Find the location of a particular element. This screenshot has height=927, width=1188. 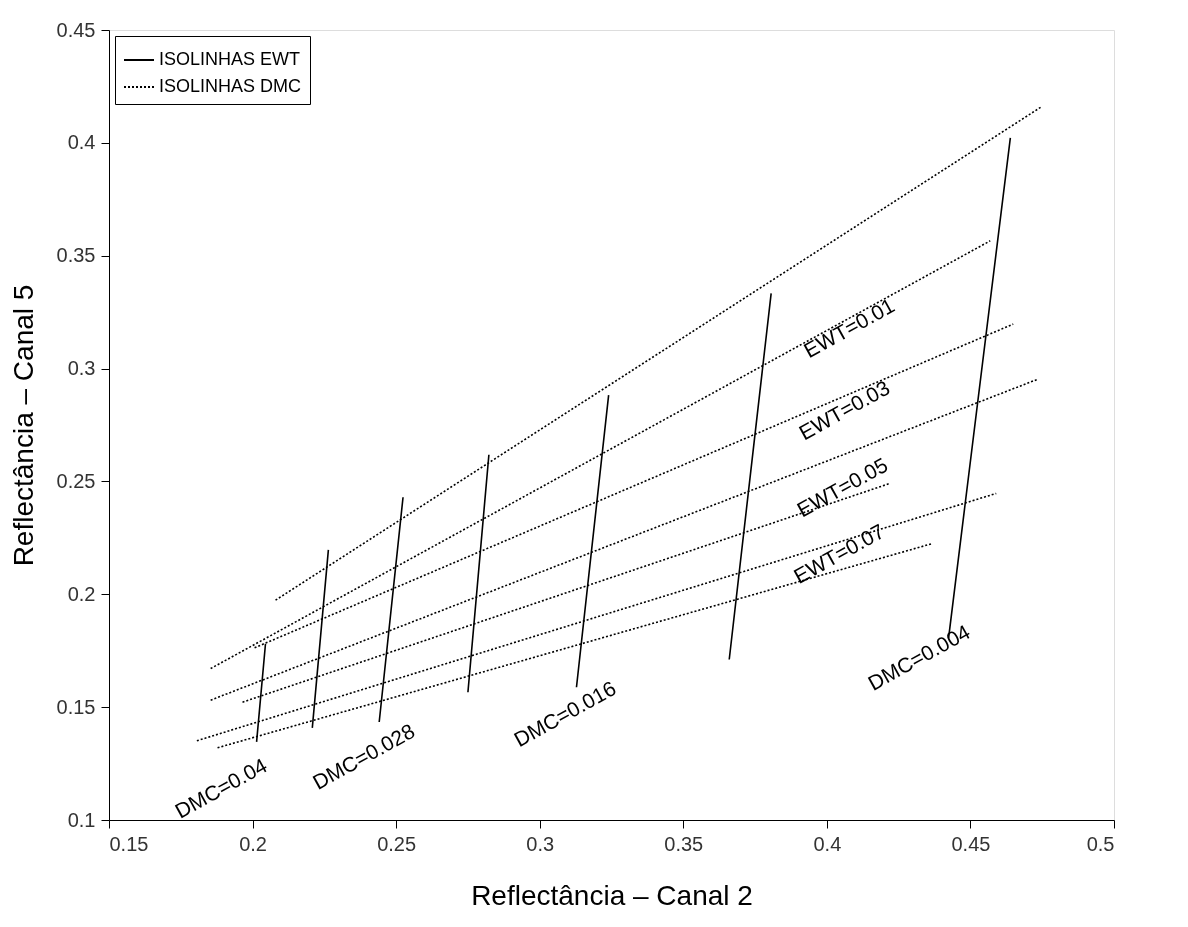

x-tick-label: 0.2 is located at coordinates (253, 843).